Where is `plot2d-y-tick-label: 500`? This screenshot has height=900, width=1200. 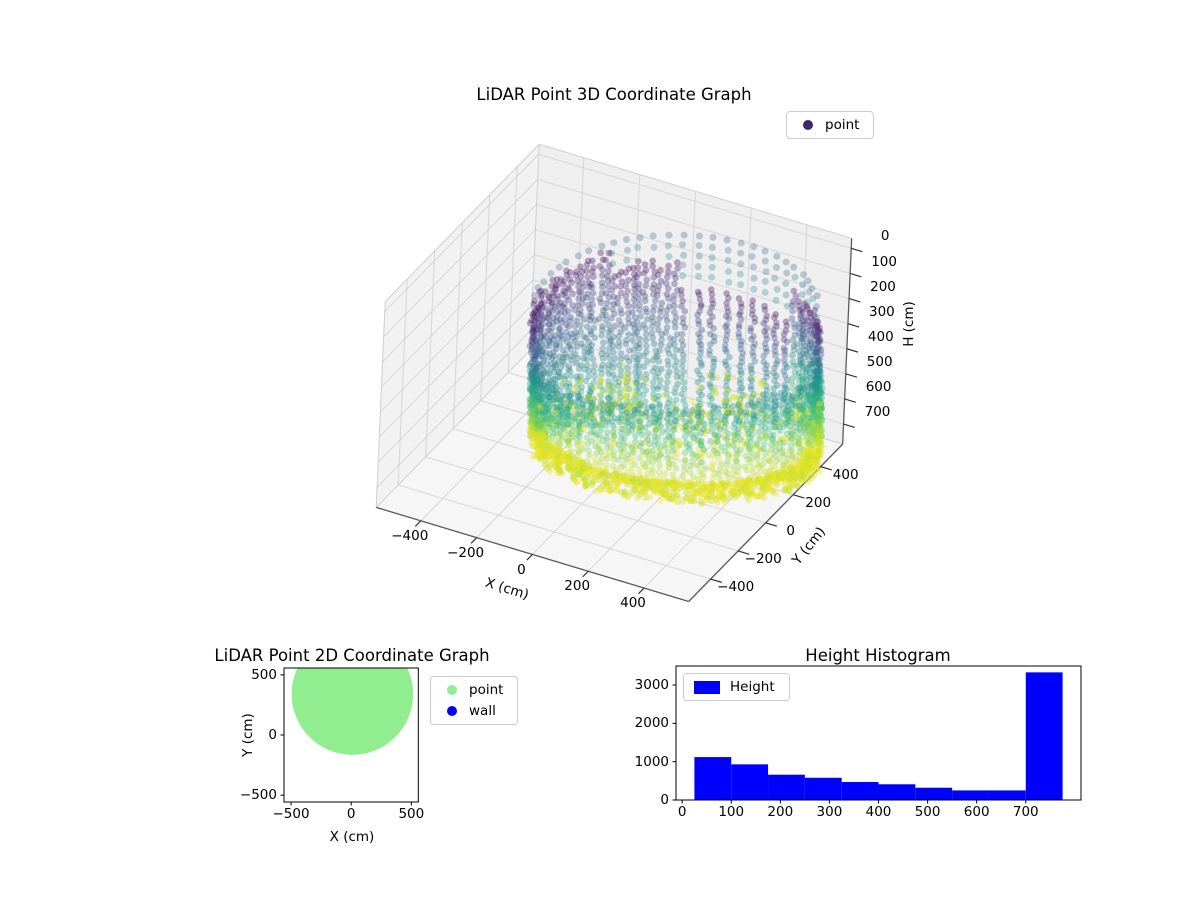
plot2d-y-tick-label: 500 is located at coordinates (264, 674).